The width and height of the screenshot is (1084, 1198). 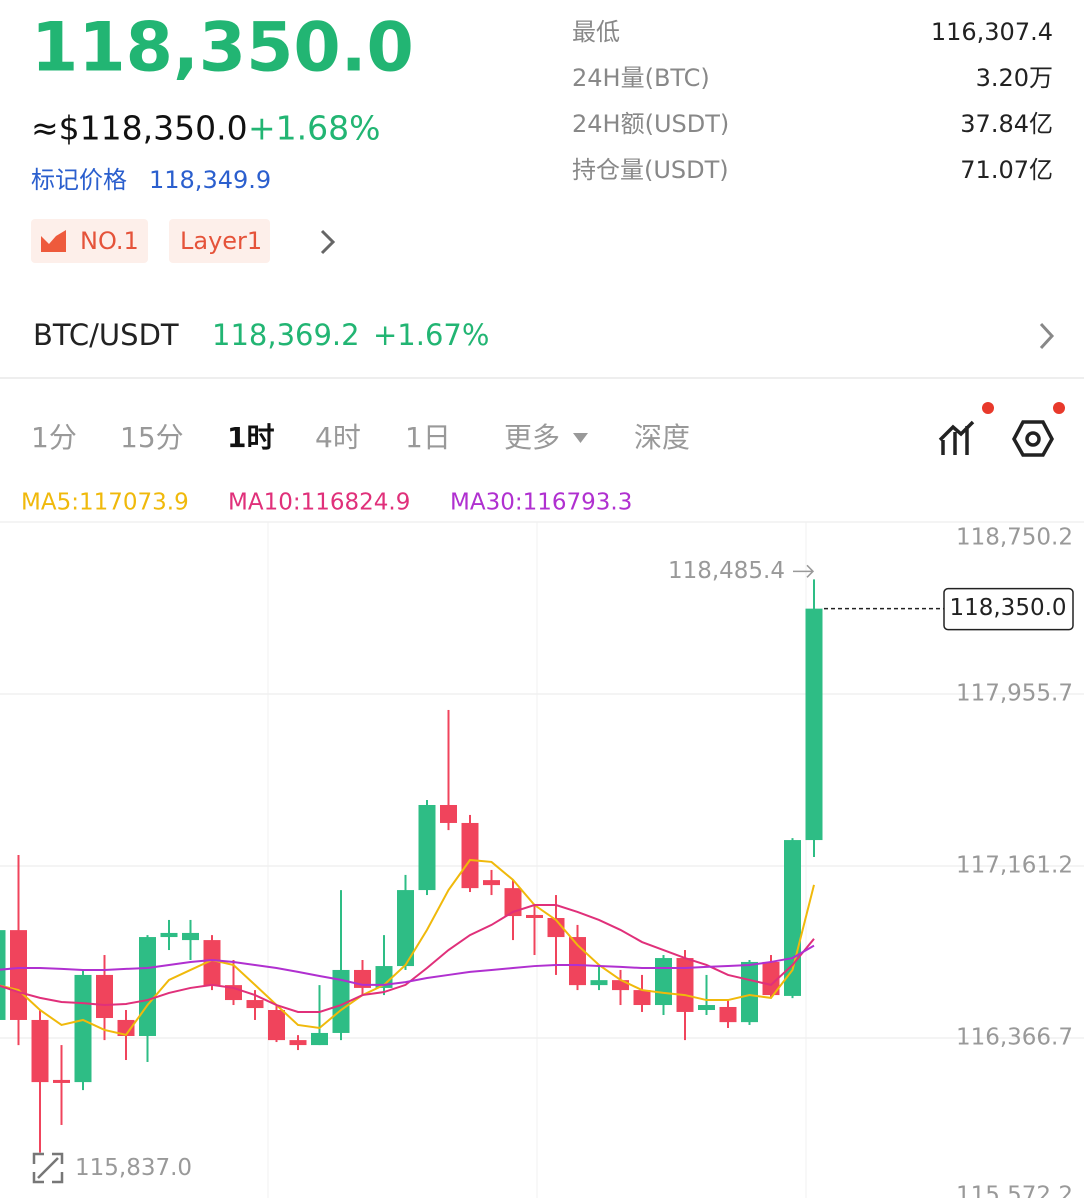 What do you see at coordinates (319, 503) in the screenshot?
I see `ma-legend-item: MA10:116824.9` at bounding box center [319, 503].